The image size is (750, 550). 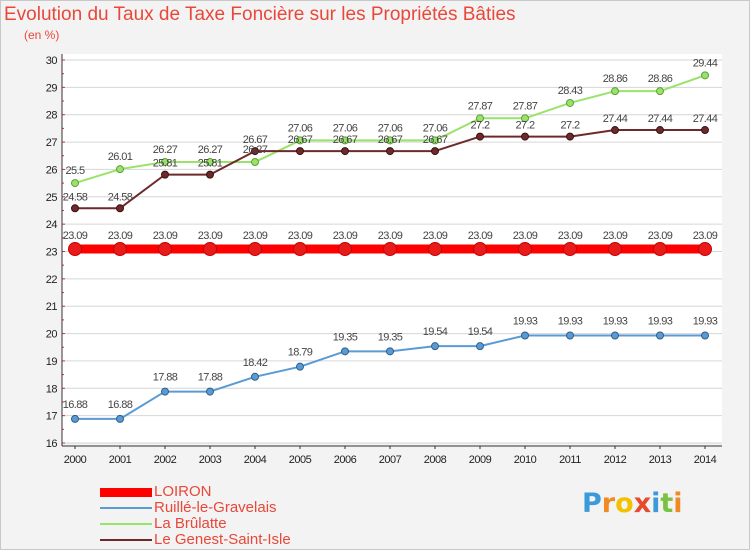 What do you see at coordinates (667, 503) in the screenshot?
I see `logo-letter: t` at bounding box center [667, 503].